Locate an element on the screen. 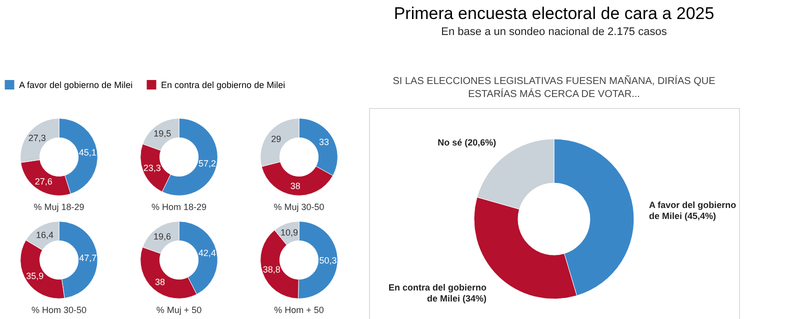 The width and height of the screenshot is (800, 319). chart-title: Primera encuesta electoral de cara a 2025 is located at coordinates (554, 13).